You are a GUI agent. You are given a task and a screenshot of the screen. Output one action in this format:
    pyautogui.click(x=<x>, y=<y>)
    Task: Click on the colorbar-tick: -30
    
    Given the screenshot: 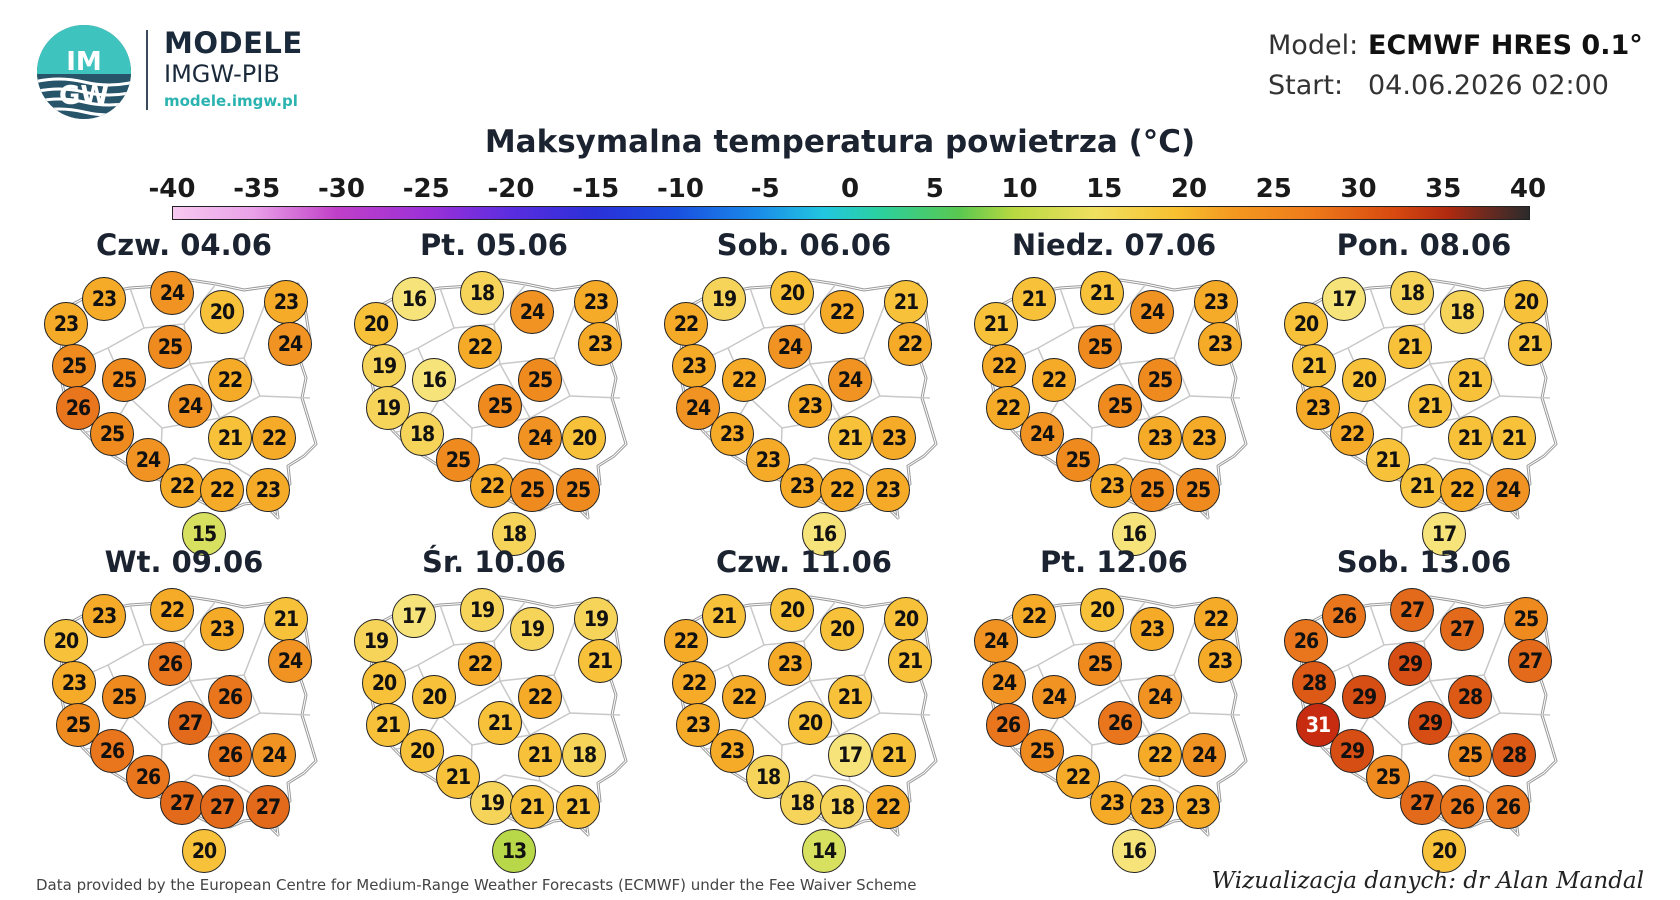 What is the action you would take?
    pyautogui.click(x=341, y=189)
    